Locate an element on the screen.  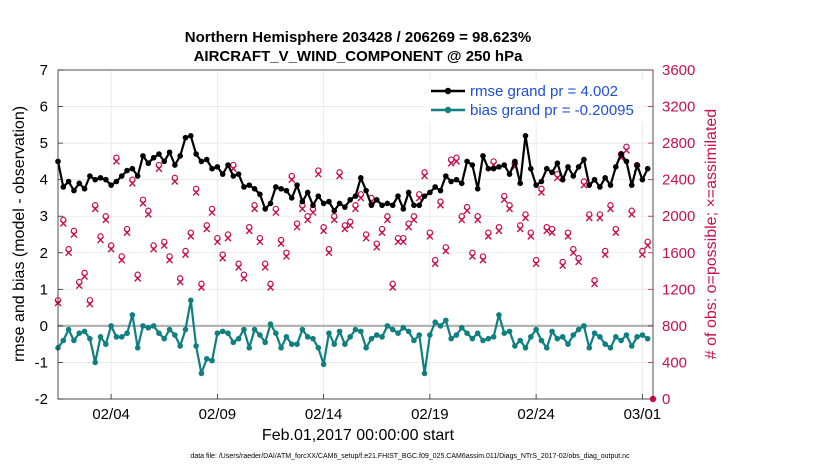
y-axis-left-ticks: -2 -1 0 1 2 3 4 5 6 7 is located at coordinates (49, 235).